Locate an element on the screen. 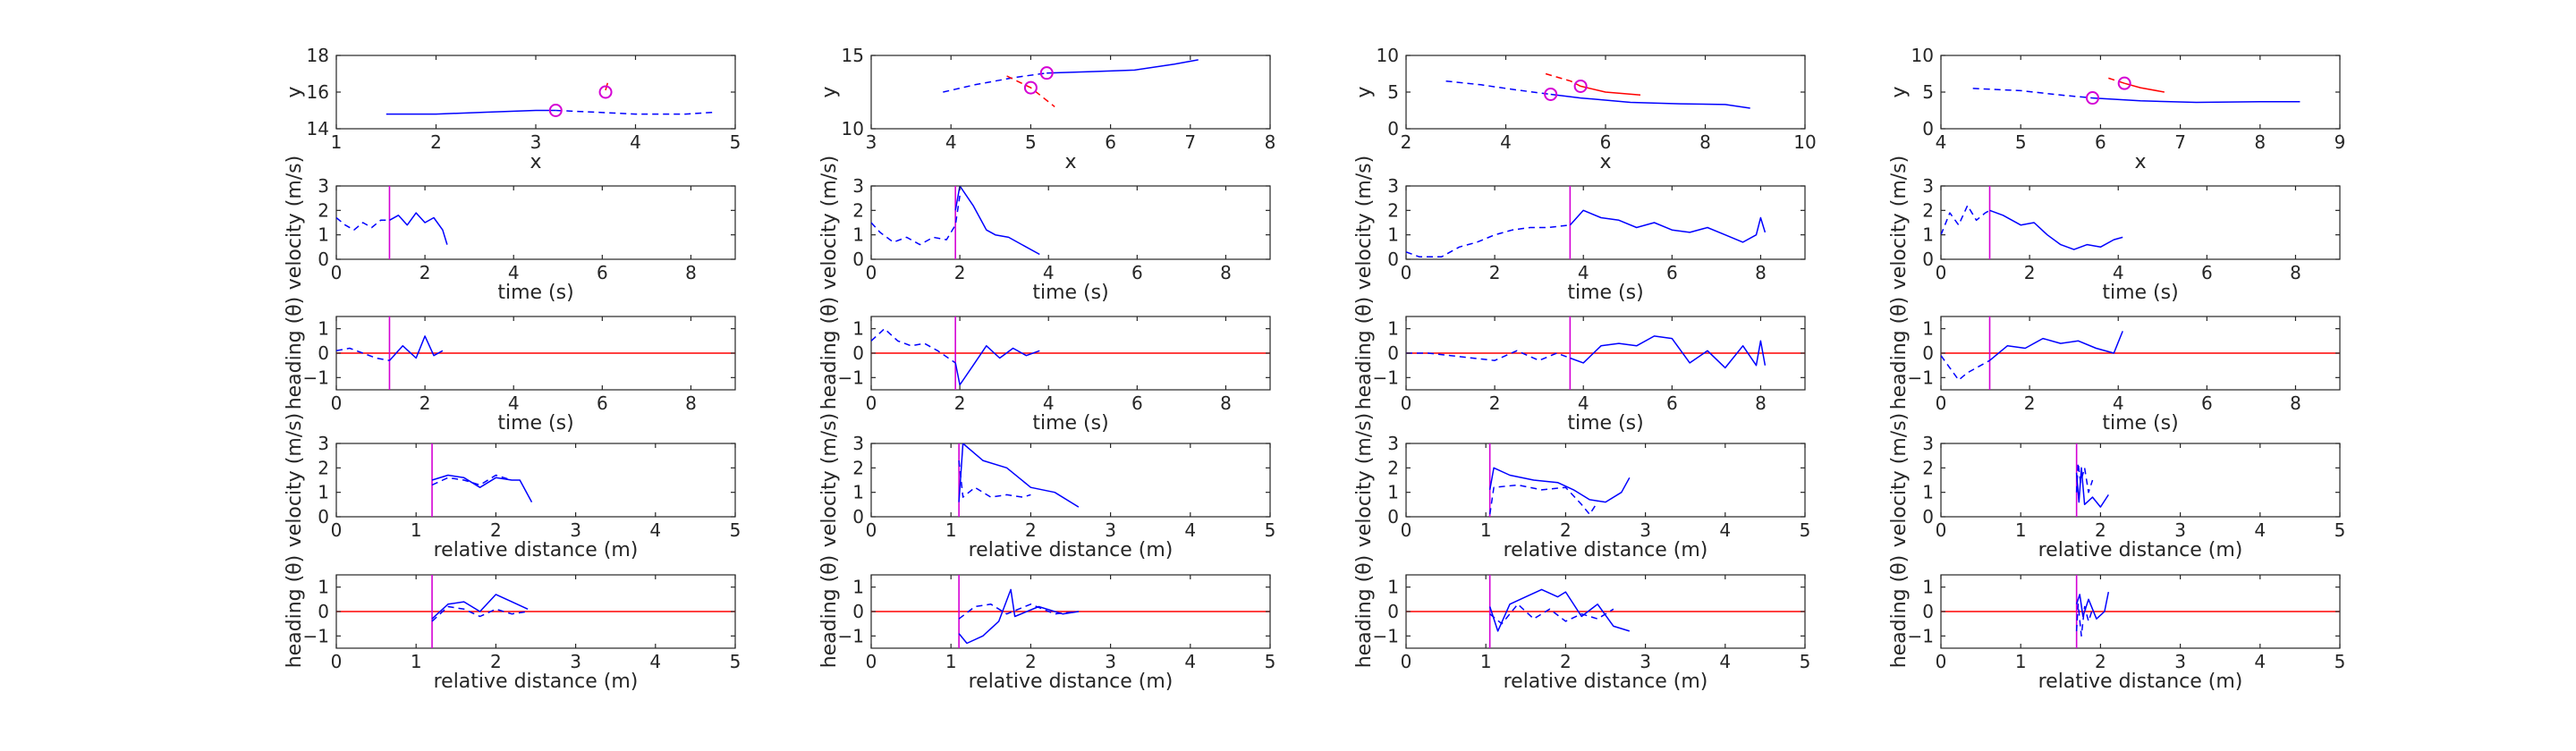 The height and width of the screenshot is (751, 2576). subplot-r0-c3: 4 5 6 7 8 9 0 5 10 x y is located at coordinates (2116, 109).